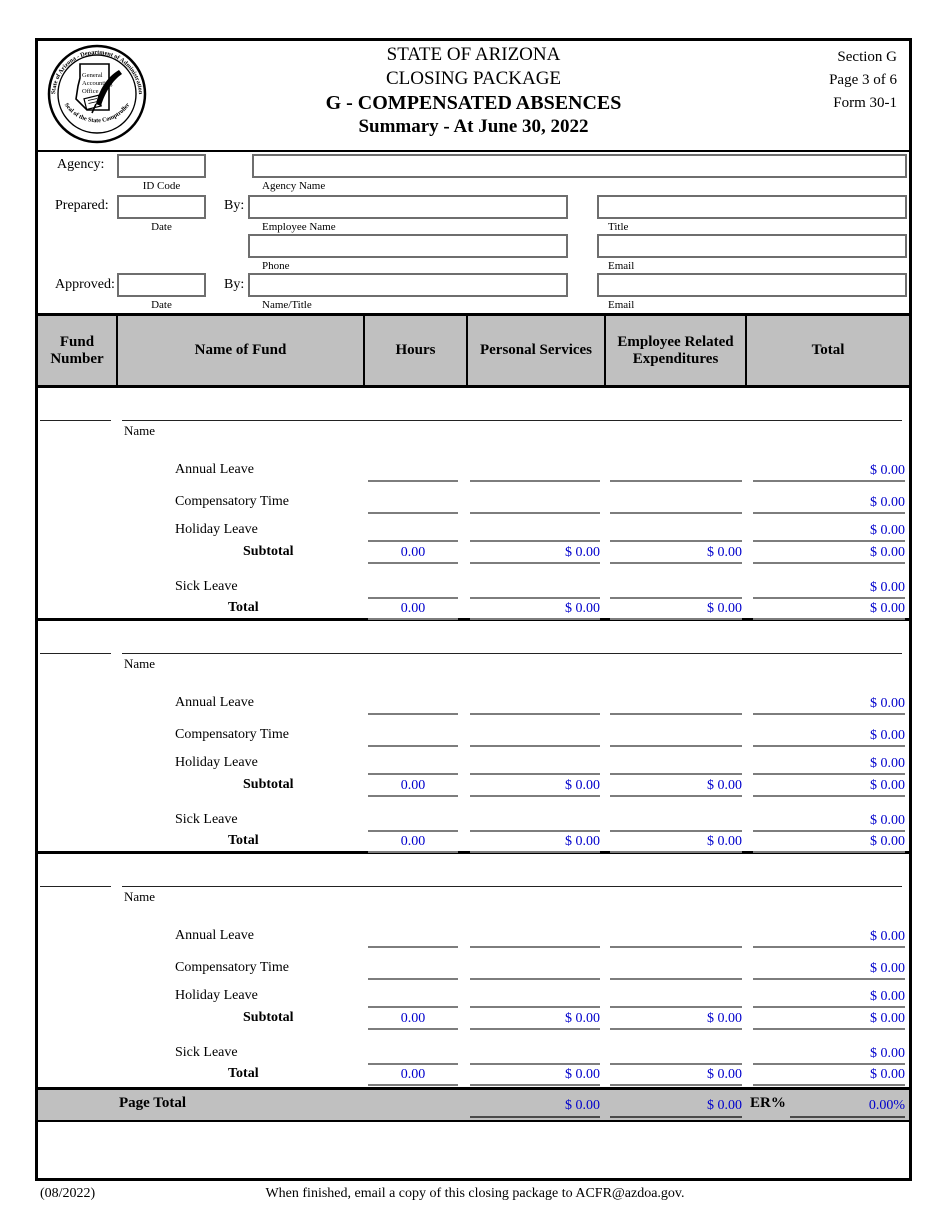  I want to click on agency-name-input, so click(579, 166).